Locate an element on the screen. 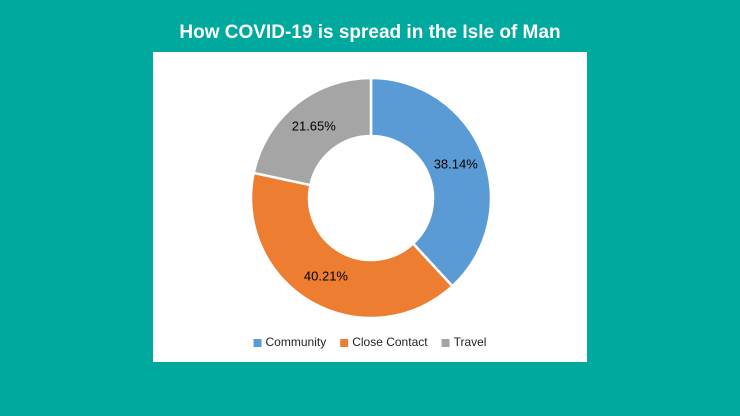 The image size is (740, 416). data-label: 40.21% is located at coordinates (326, 275).